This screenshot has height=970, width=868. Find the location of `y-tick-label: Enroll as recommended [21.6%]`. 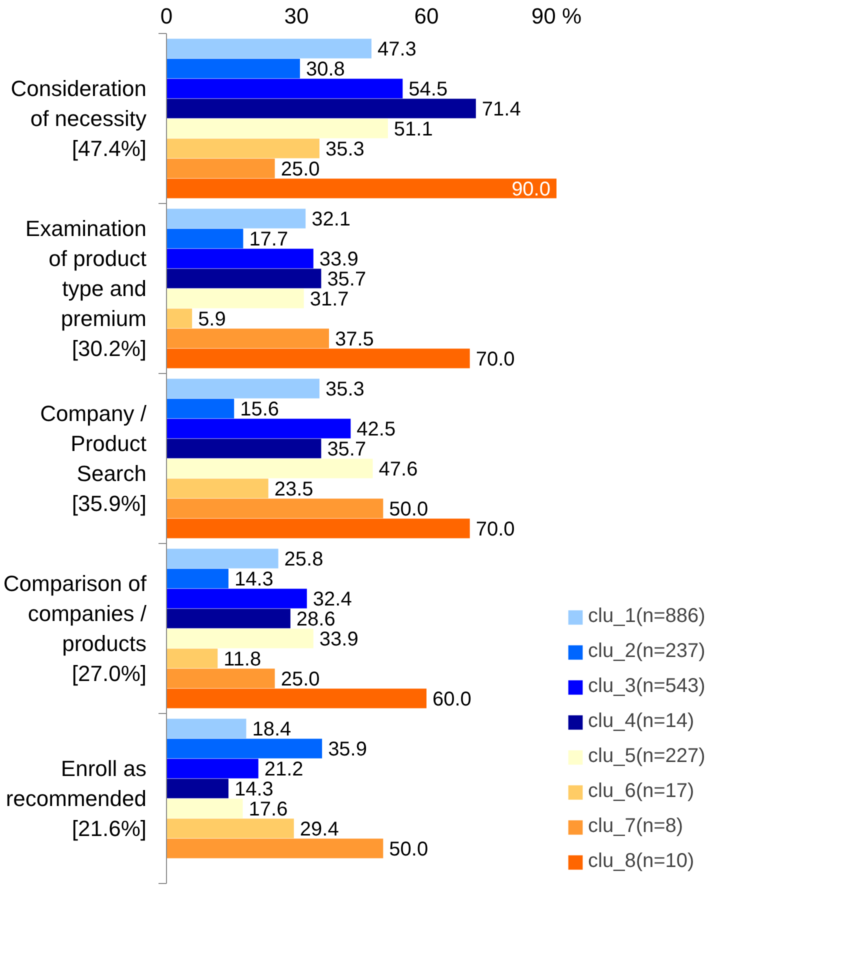

y-tick-label: Enroll as recommended [21.6%] is located at coordinates (76, 798).